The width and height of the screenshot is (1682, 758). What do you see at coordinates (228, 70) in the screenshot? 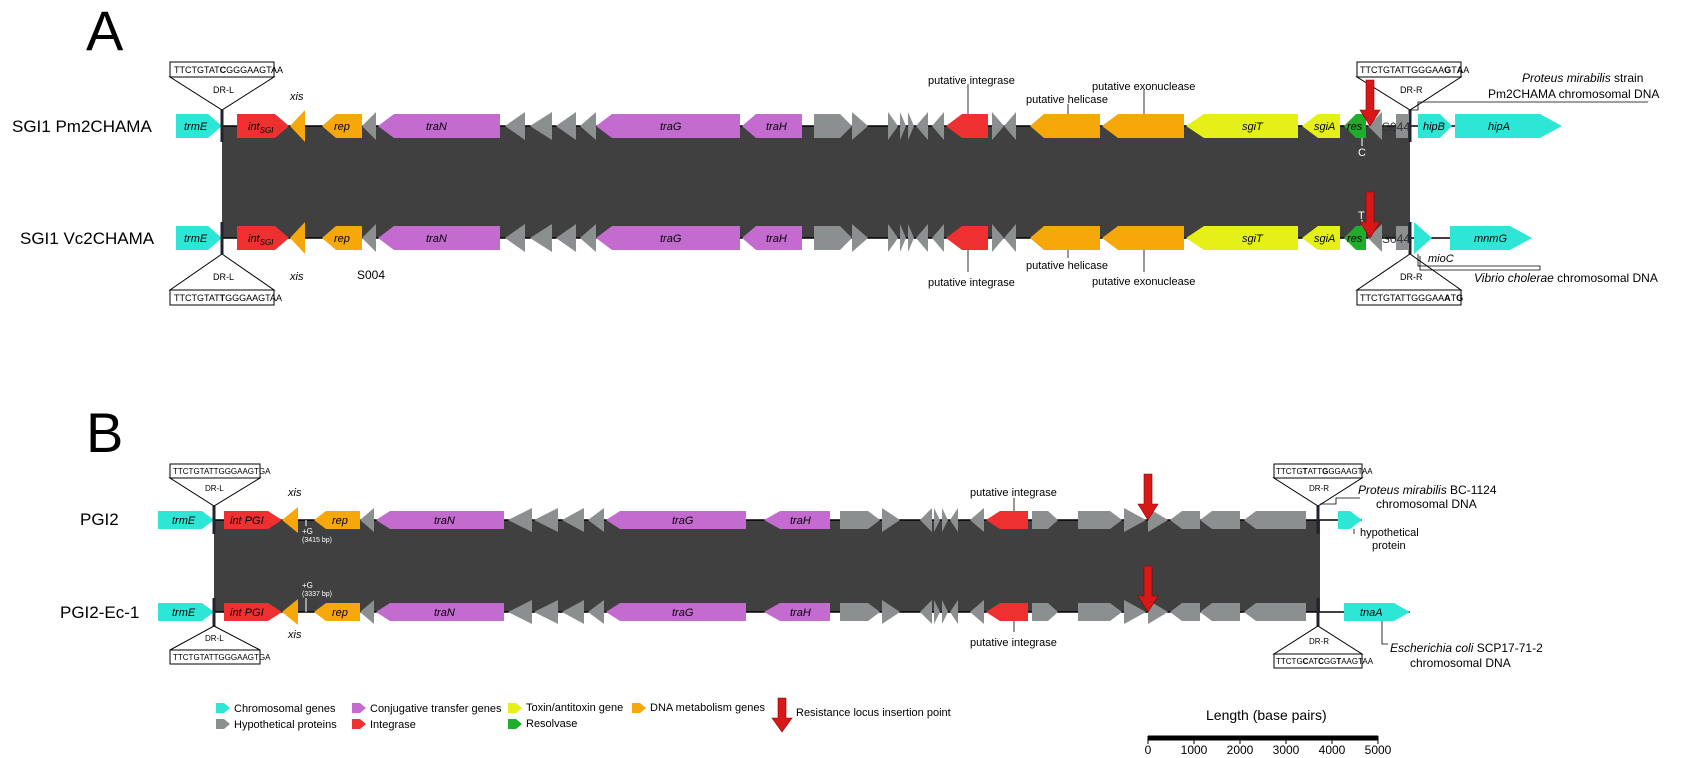
I see `svg-text: TTCTGTATCGGGAAGTAA` at bounding box center [228, 70].